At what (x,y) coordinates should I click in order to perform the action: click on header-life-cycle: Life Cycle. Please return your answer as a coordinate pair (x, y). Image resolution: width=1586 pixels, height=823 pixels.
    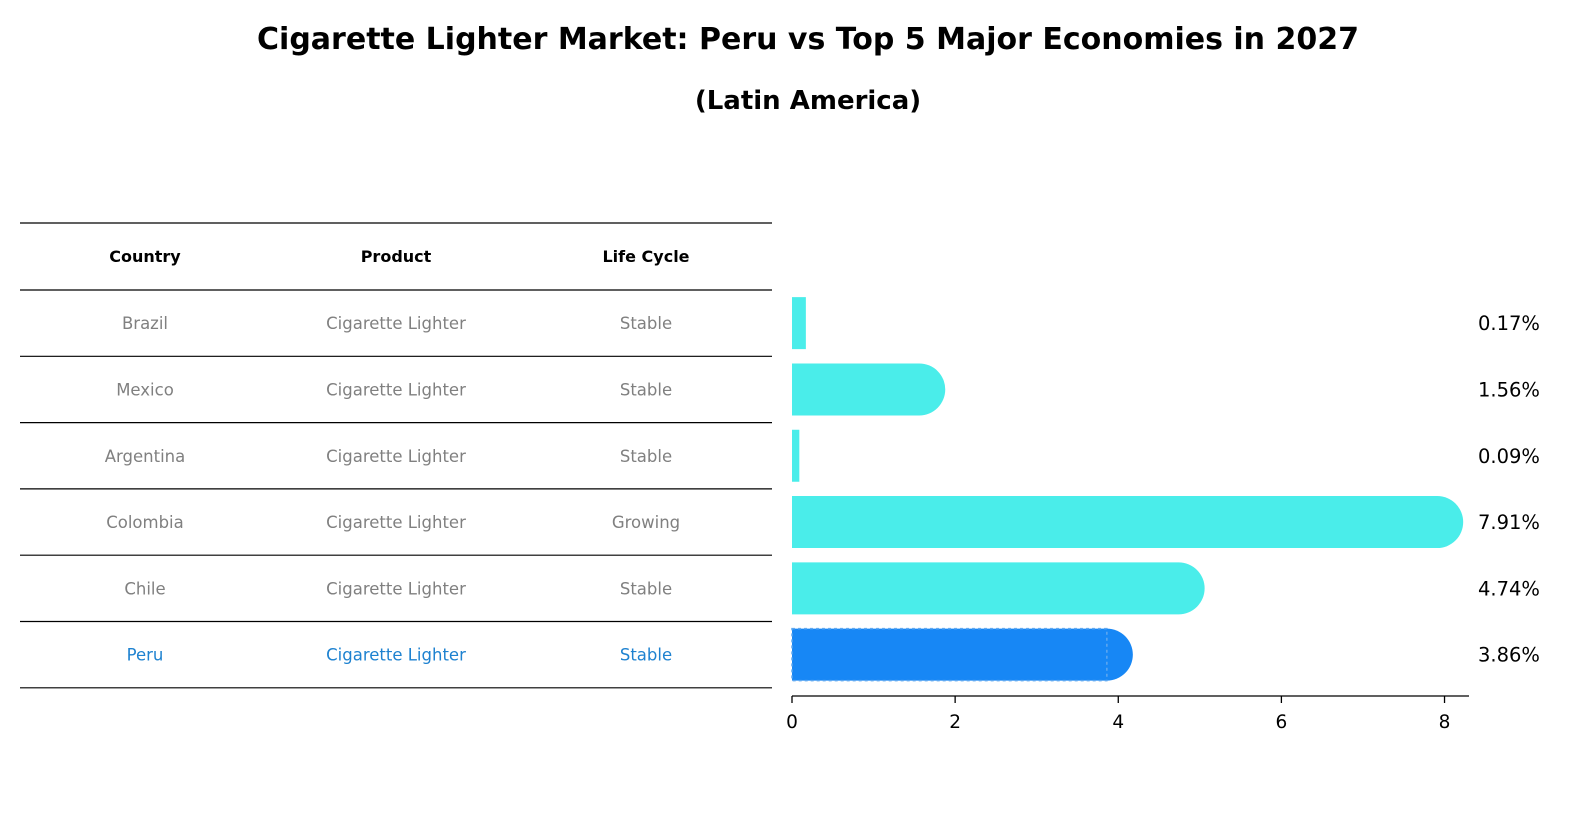
    Looking at the image, I should click on (645, 256).